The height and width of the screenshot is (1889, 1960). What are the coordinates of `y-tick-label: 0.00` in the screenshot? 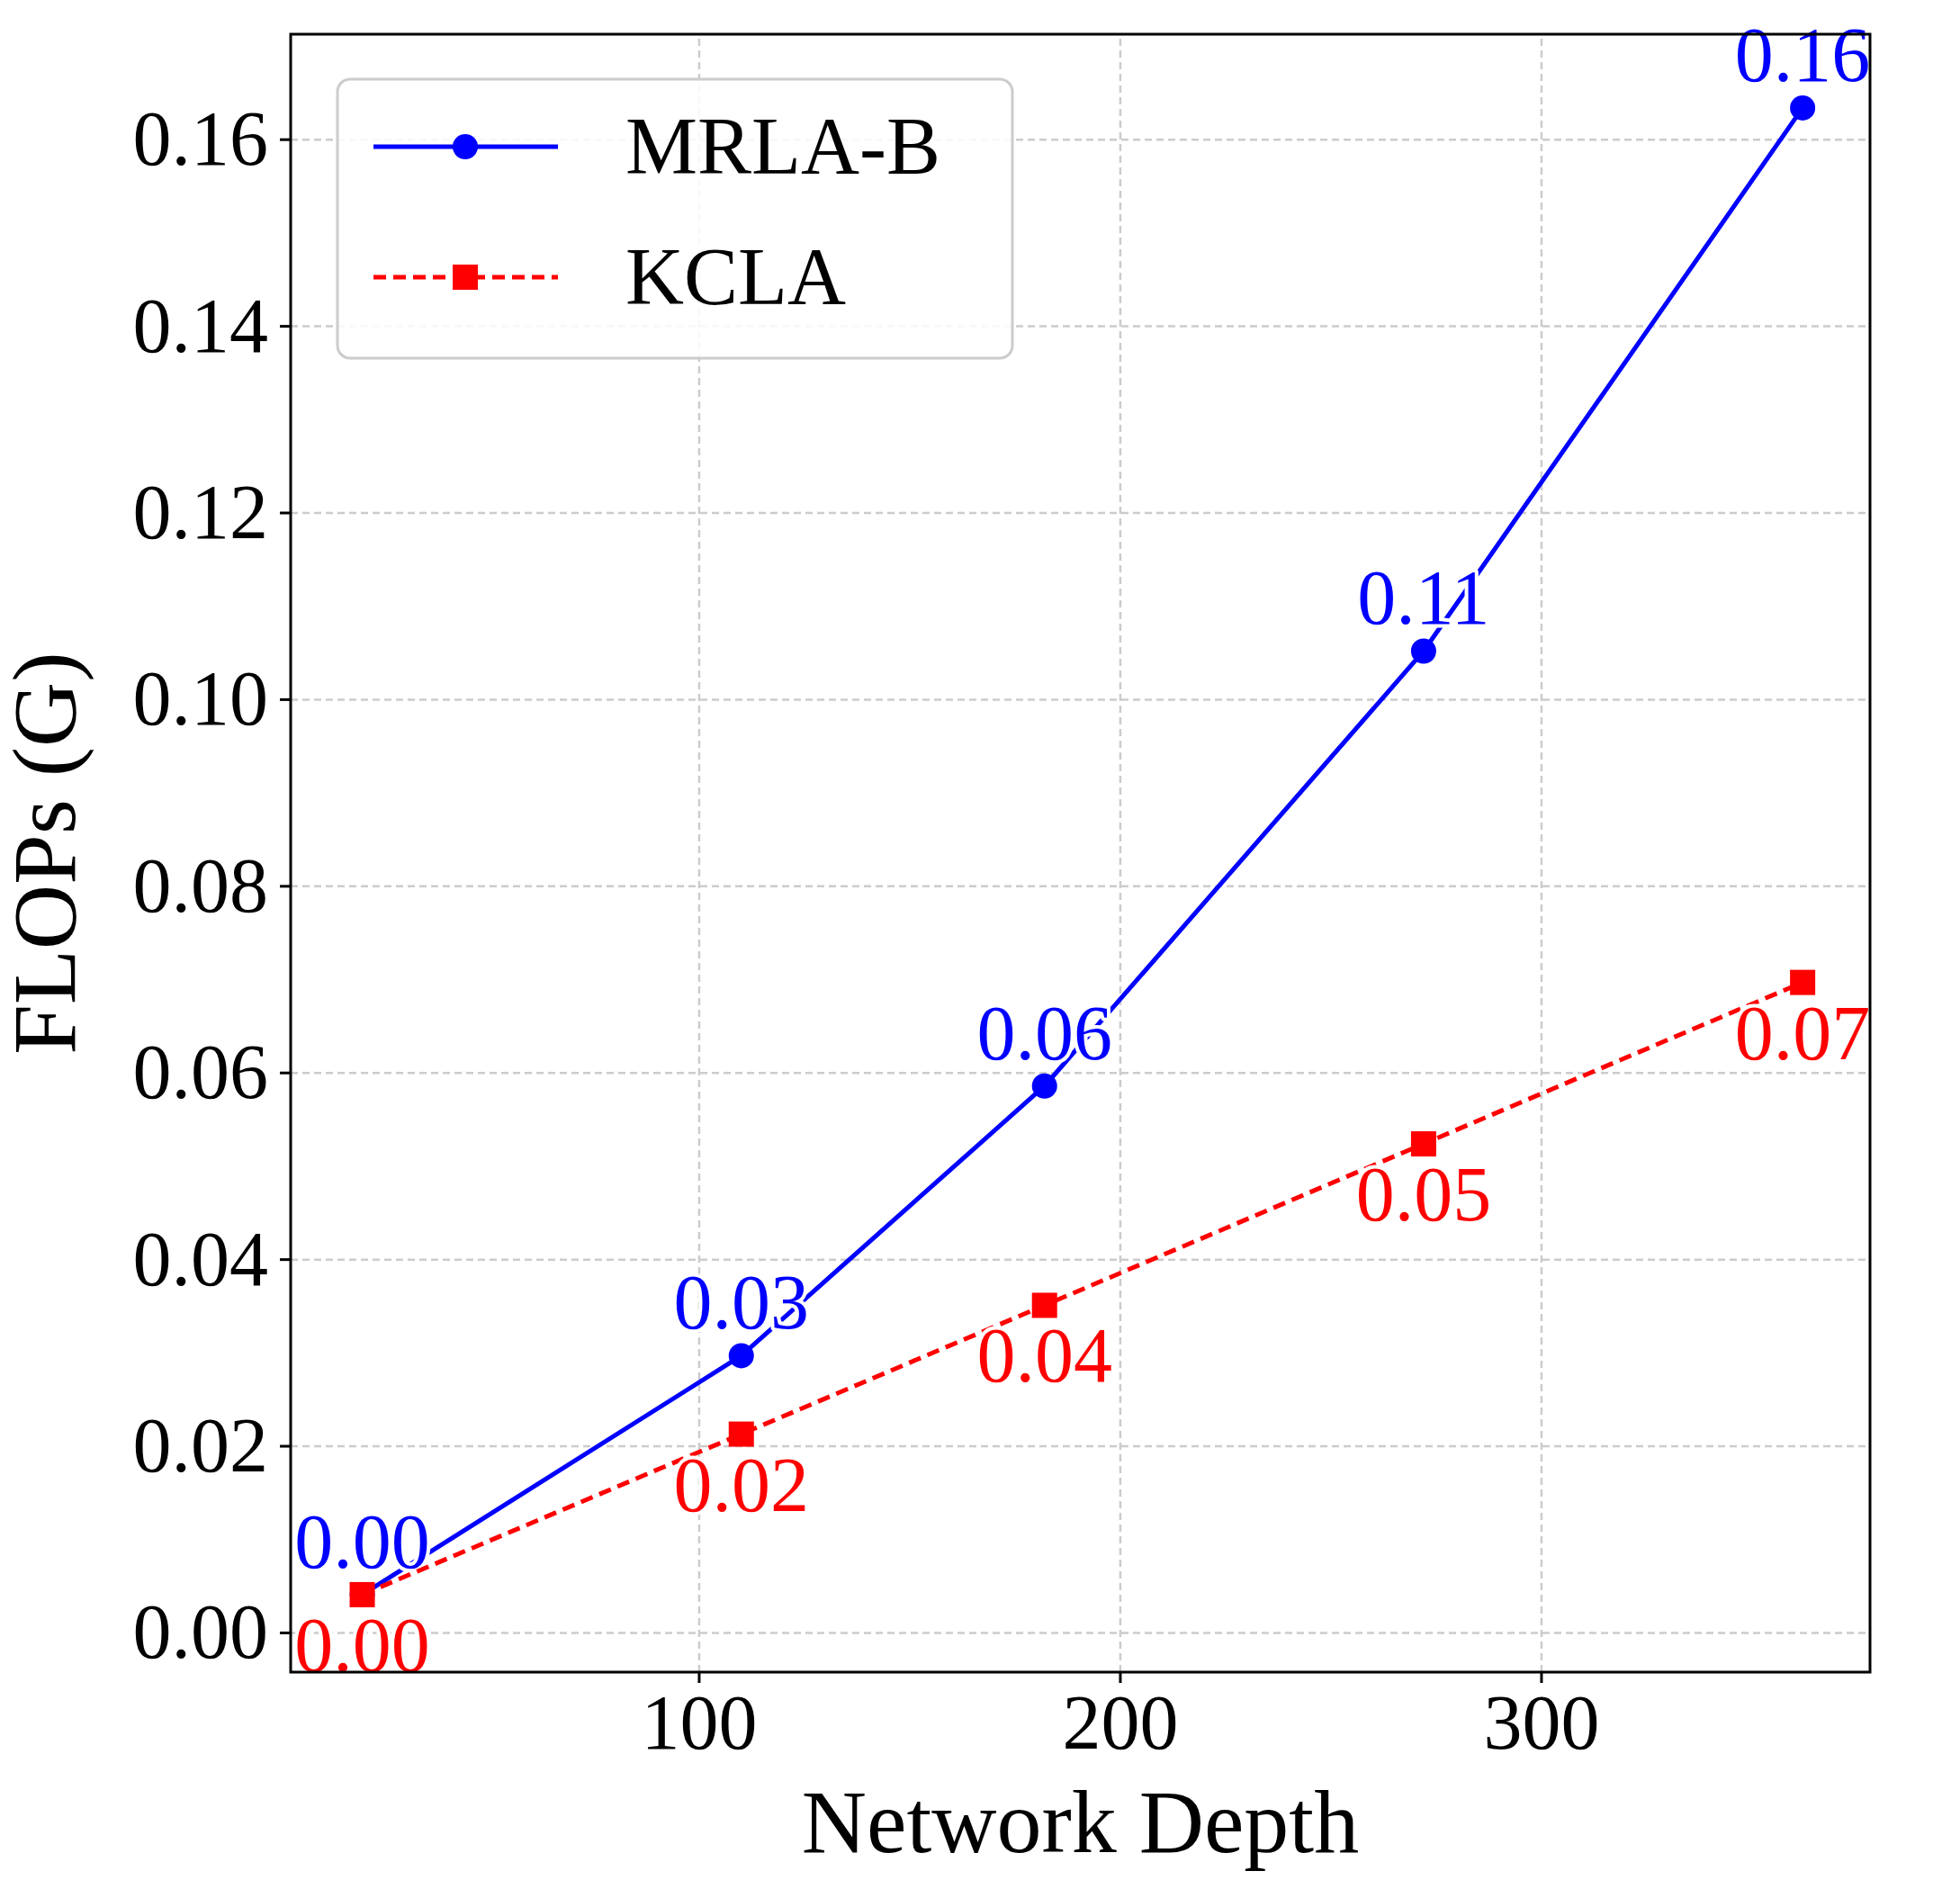 It's located at (200, 1632).